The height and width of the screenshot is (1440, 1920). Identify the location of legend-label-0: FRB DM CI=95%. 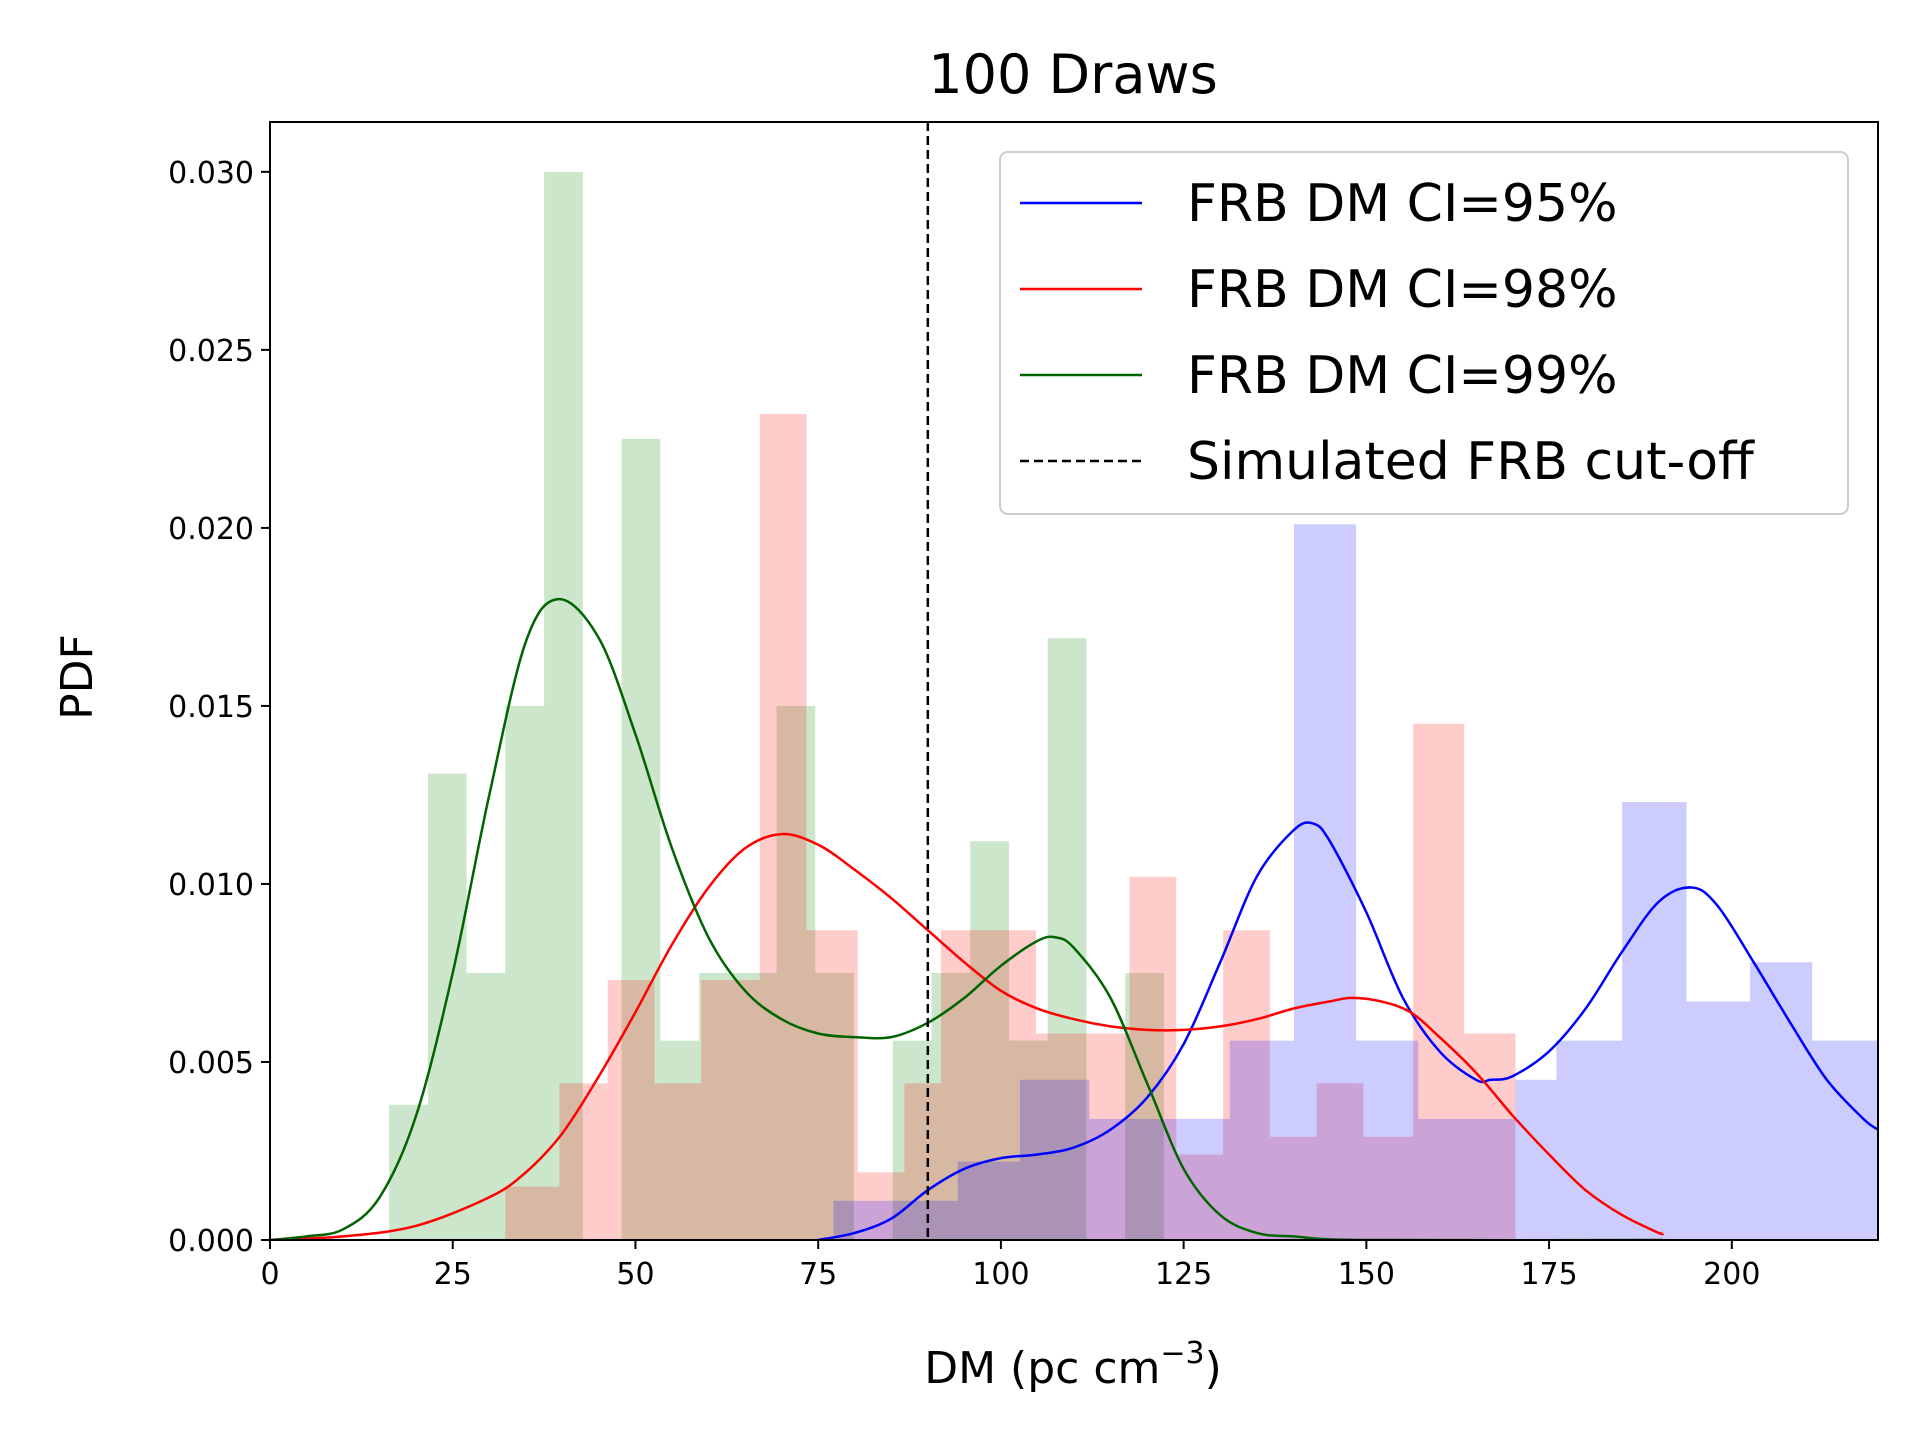
(1402, 204).